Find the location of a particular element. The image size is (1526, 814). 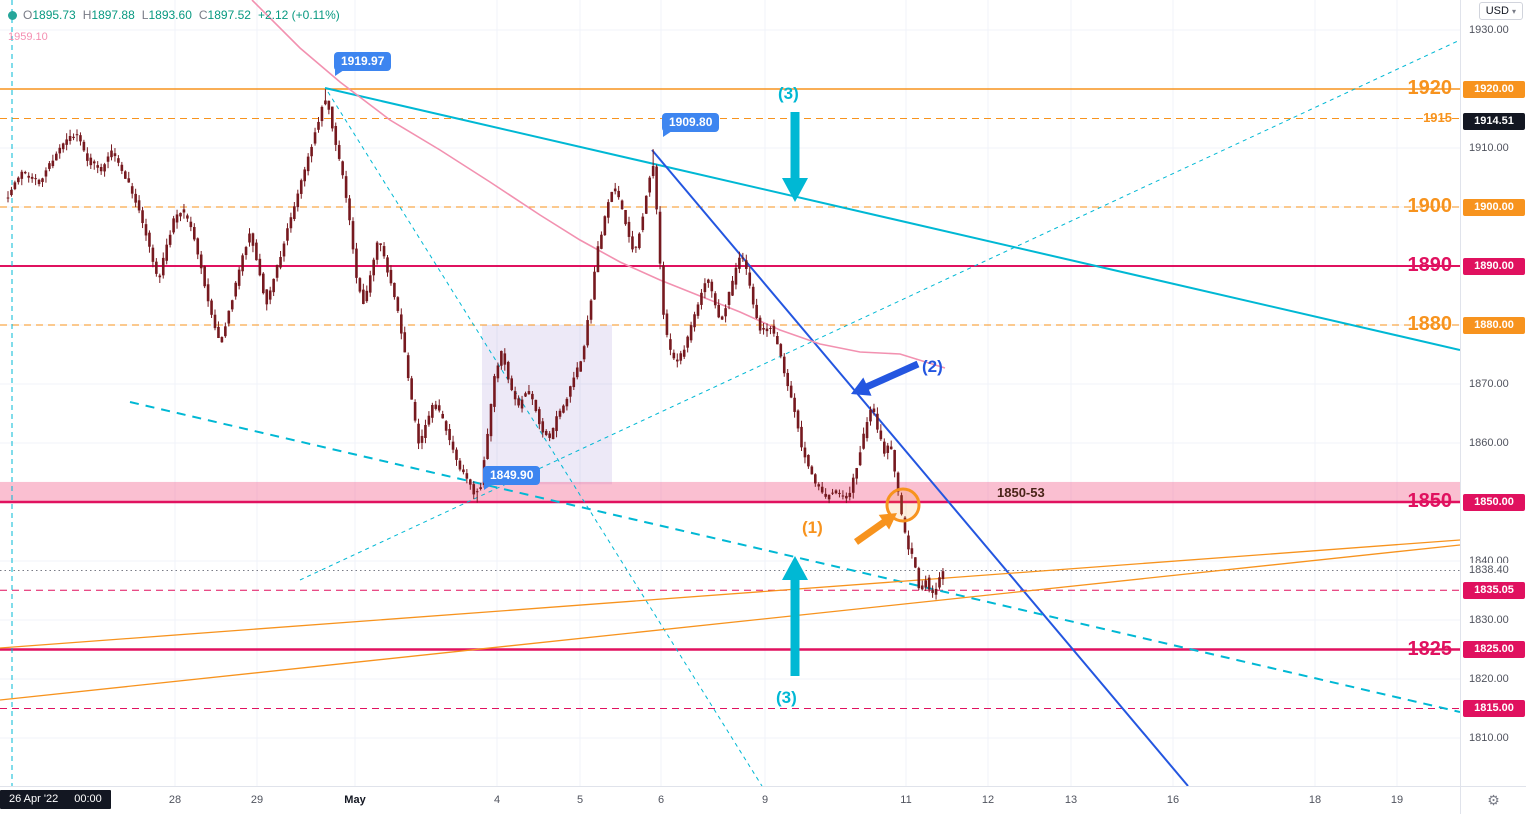

time-tick: 16 is located at coordinates (1173, 800).